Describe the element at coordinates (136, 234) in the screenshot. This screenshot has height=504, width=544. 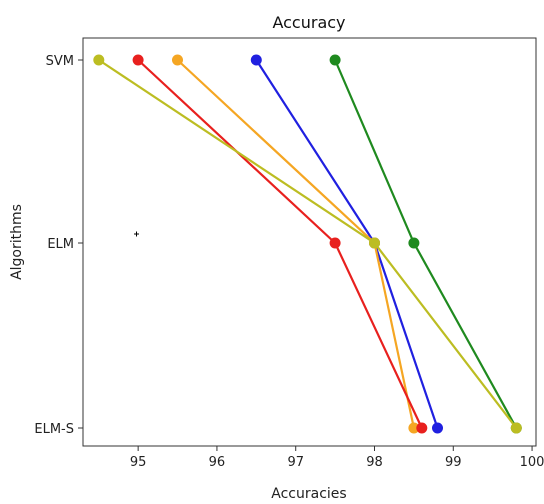
I see `stray-dot-marker` at that location.